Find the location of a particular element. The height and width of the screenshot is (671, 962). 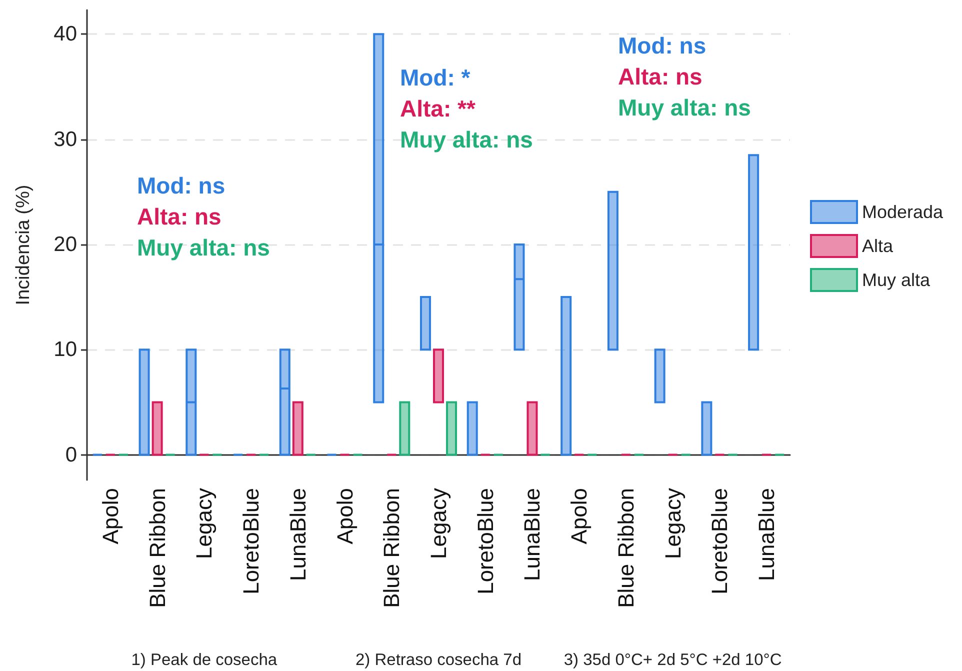

legend-label: Moderada is located at coordinates (903, 212).